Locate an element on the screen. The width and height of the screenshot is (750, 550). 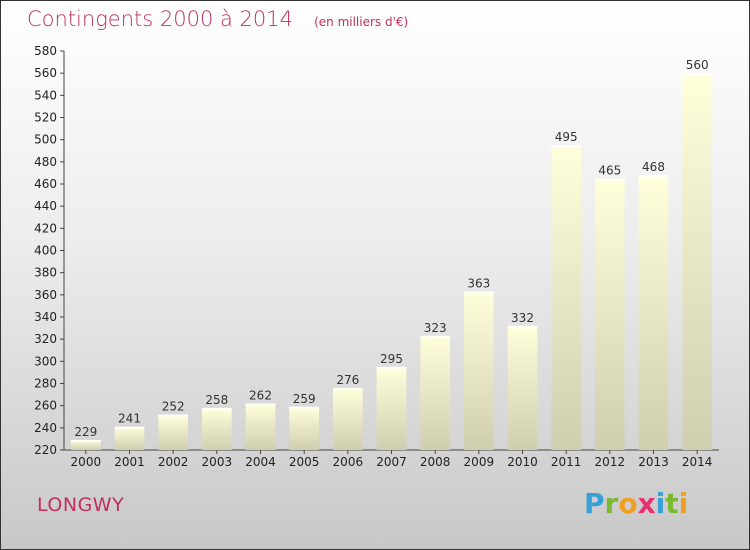
logo-letter: P is located at coordinates (594, 503).